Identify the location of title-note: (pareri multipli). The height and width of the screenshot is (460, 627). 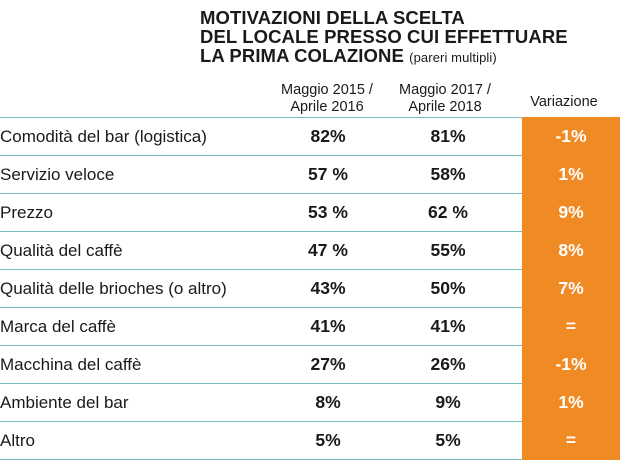
(453, 57).